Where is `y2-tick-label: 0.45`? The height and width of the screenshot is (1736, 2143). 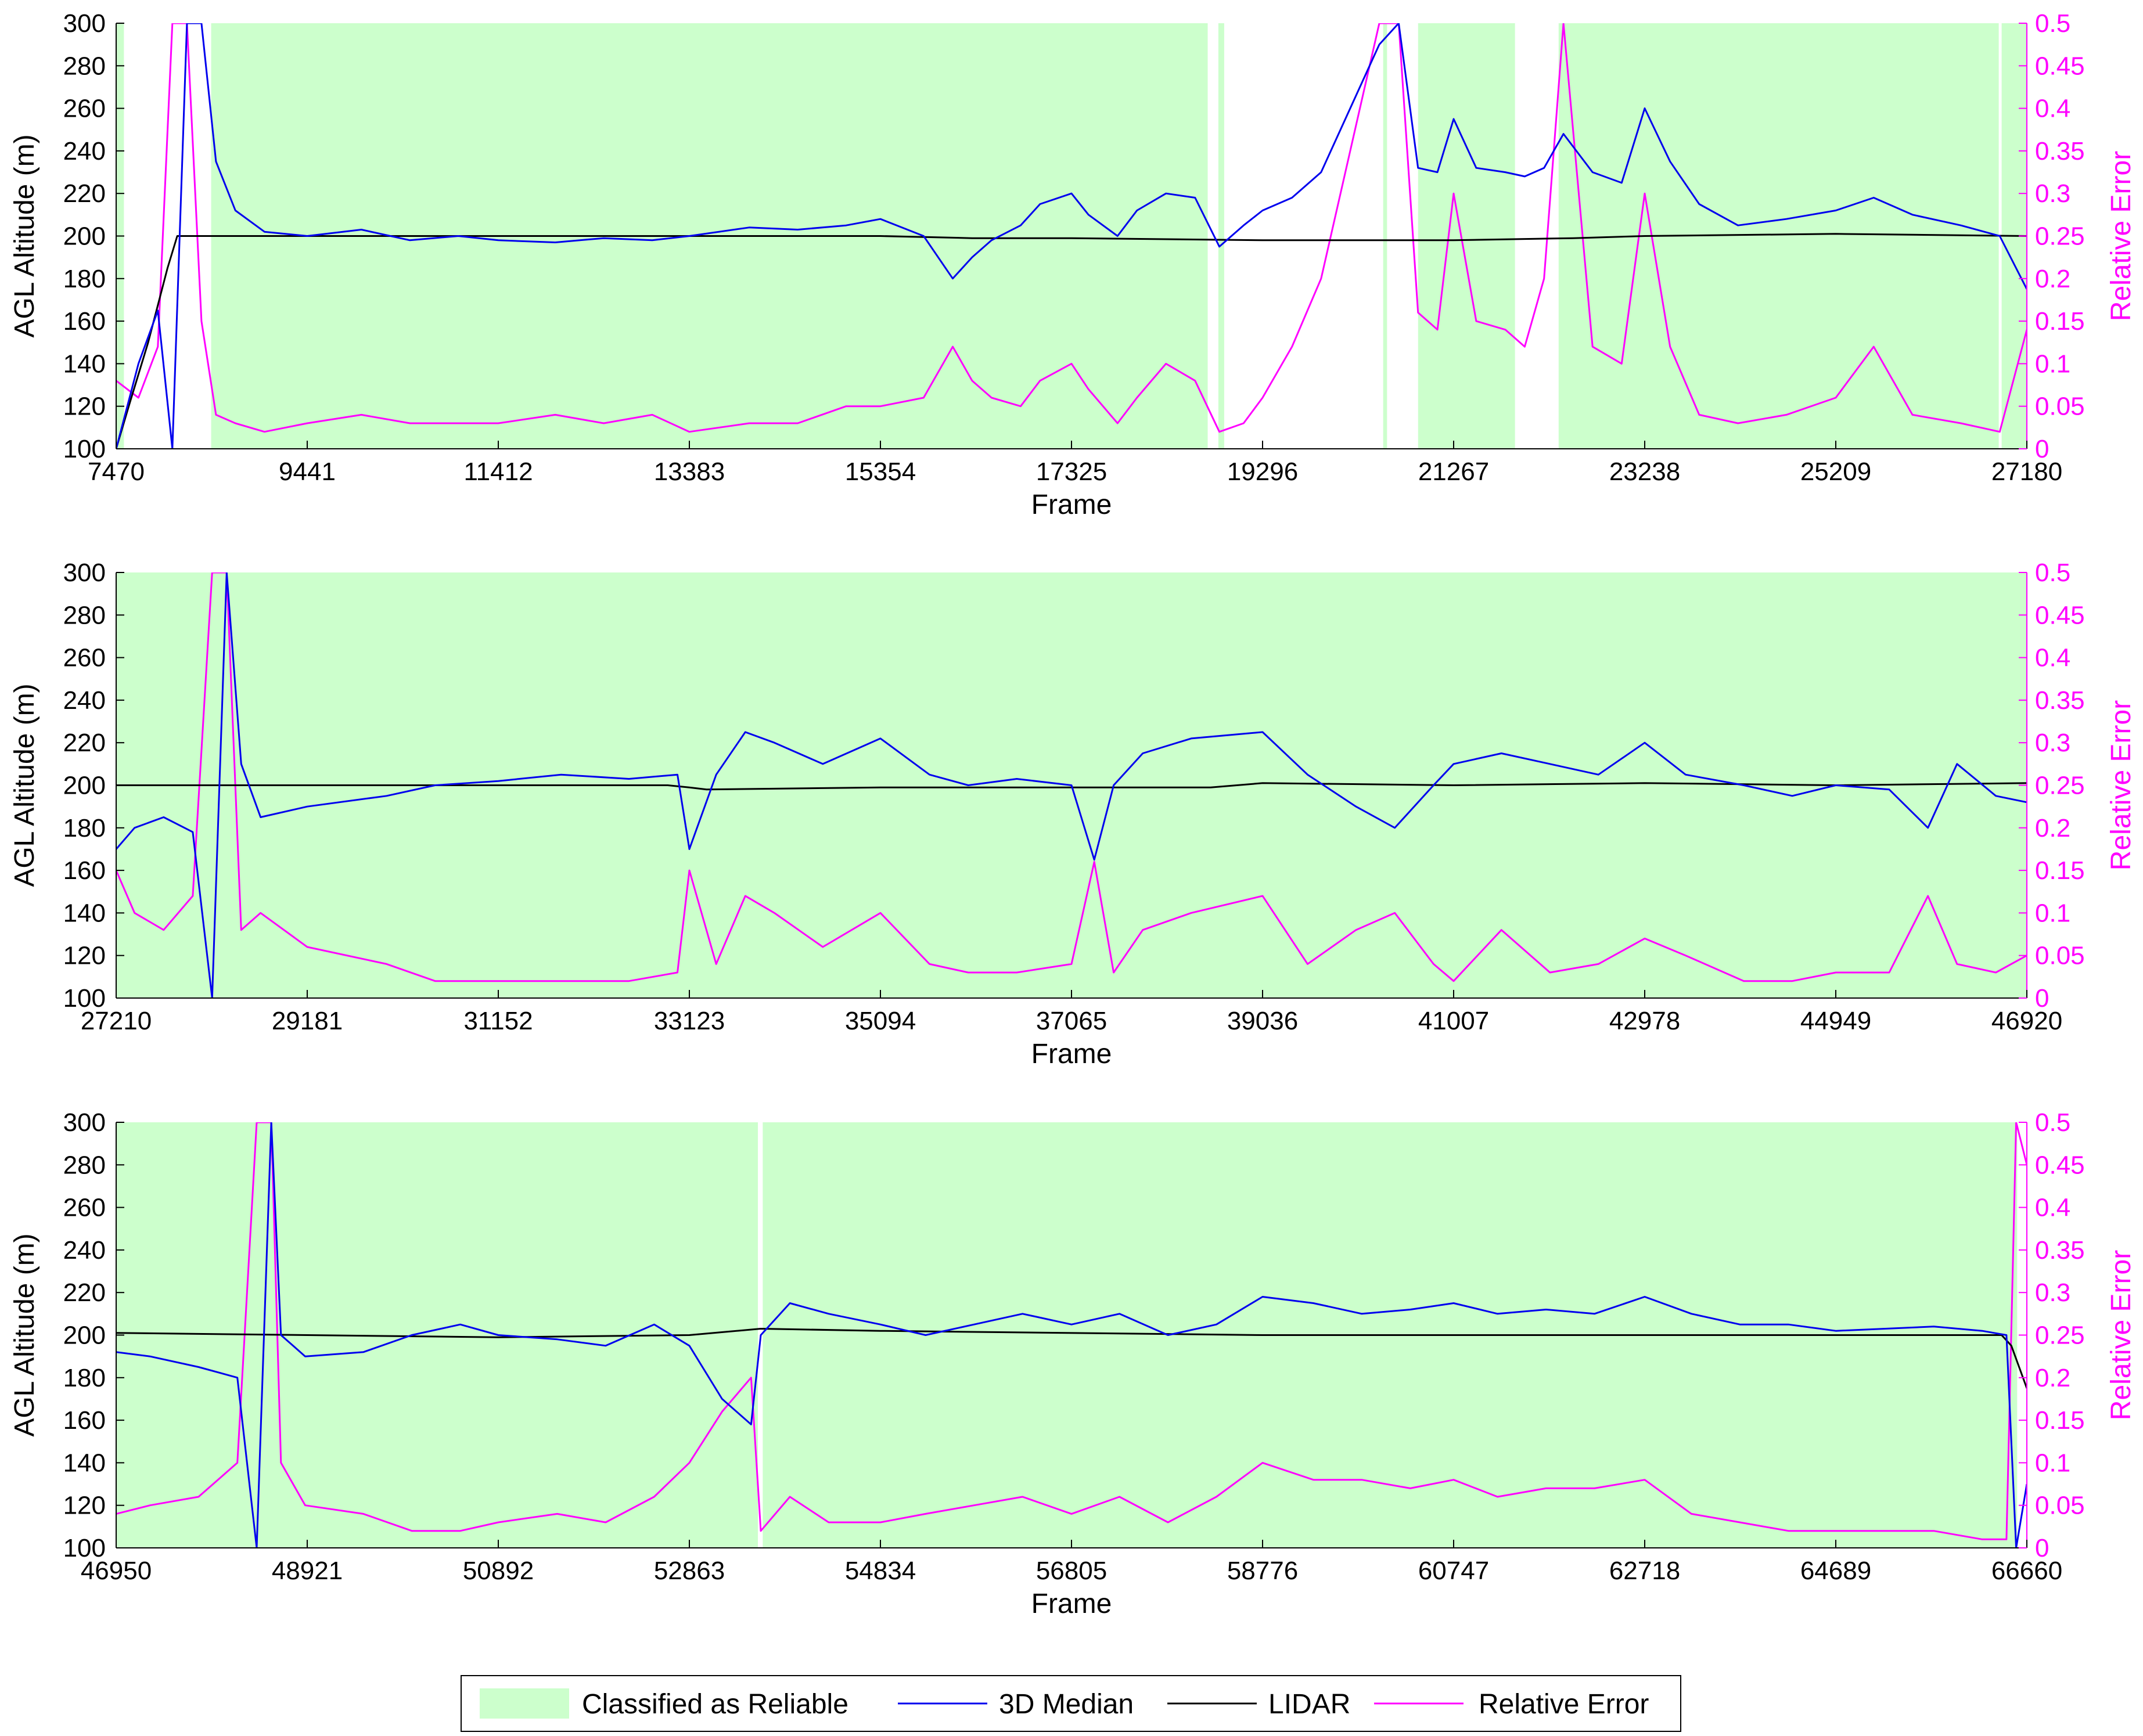
y2-tick-label: 0.45 is located at coordinates (2060, 1165).